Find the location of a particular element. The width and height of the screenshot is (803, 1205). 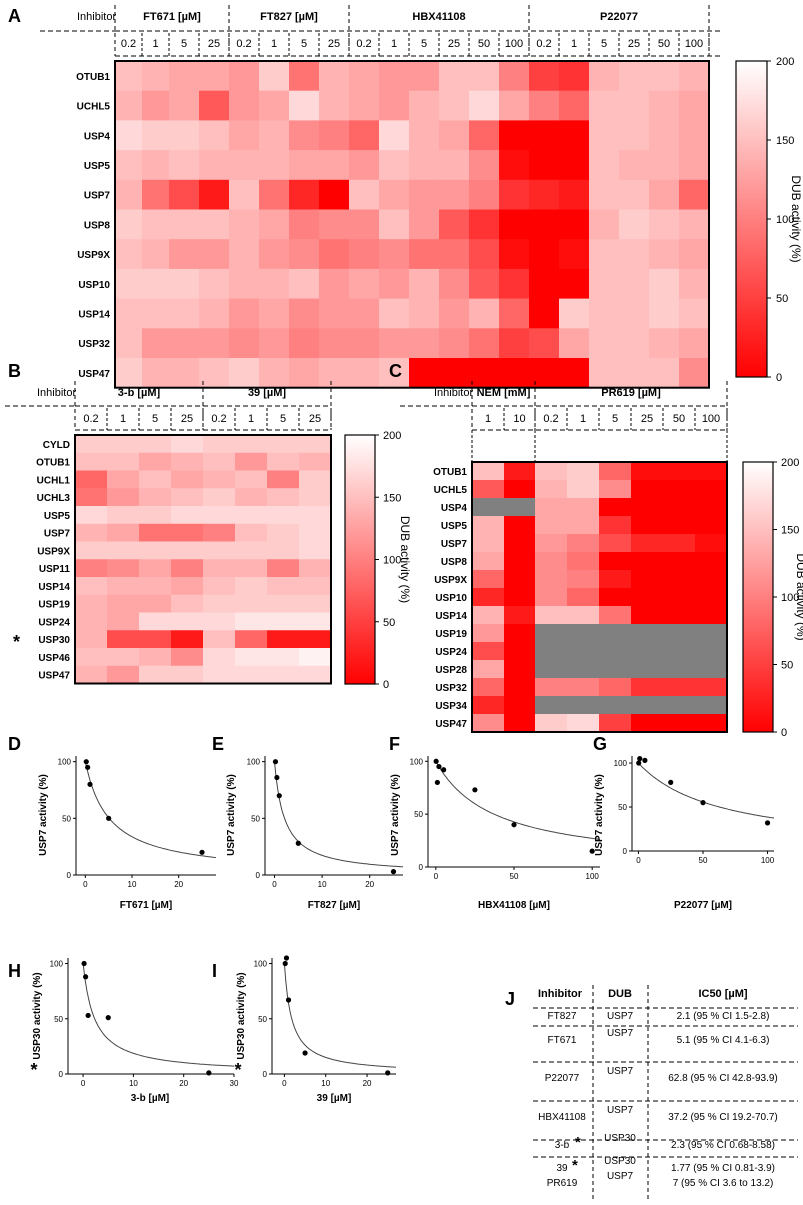

row-label: OTUB1 is located at coordinates (450, 472).